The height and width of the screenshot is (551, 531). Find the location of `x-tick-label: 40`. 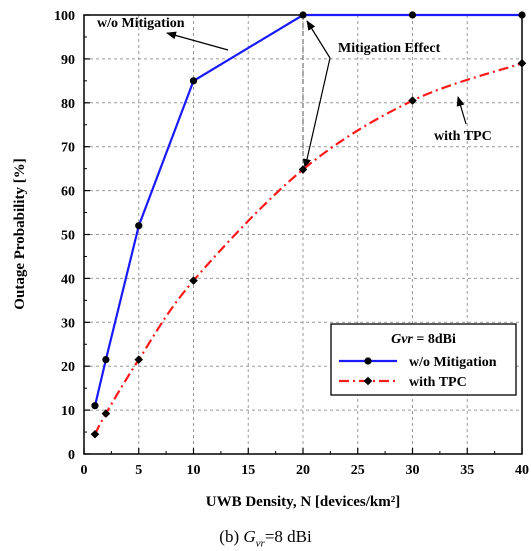

x-tick-label: 40 is located at coordinates (522, 470).